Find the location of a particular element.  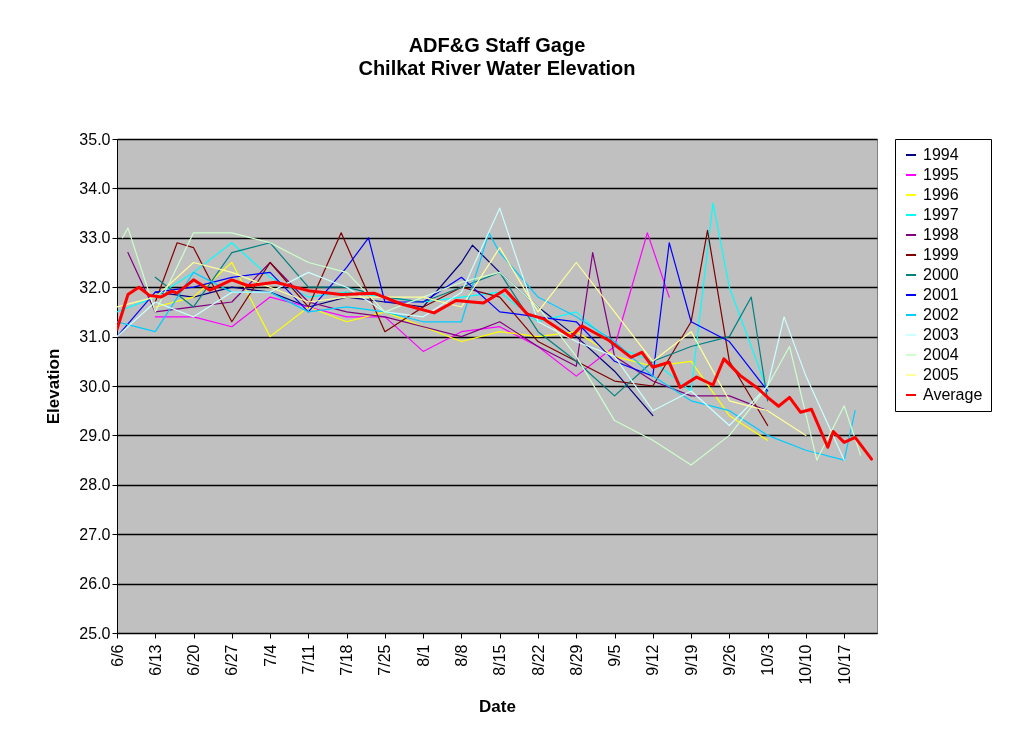

legend-label: 2001 is located at coordinates (941, 294).